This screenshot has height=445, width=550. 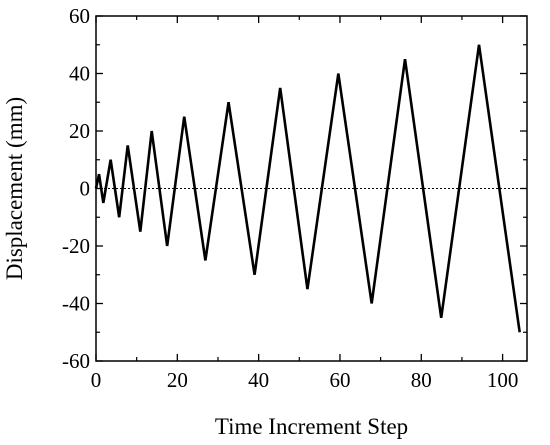 I want to click on y-tick-label: 0, so click(x=85, y=189).